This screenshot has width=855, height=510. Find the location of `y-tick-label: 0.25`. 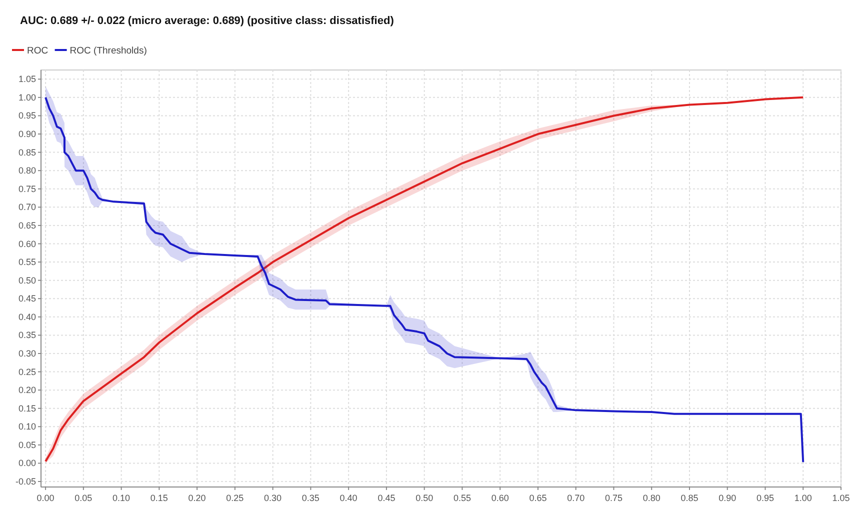

y-tick-label: 0.25 is located at coordinates (27, 371).